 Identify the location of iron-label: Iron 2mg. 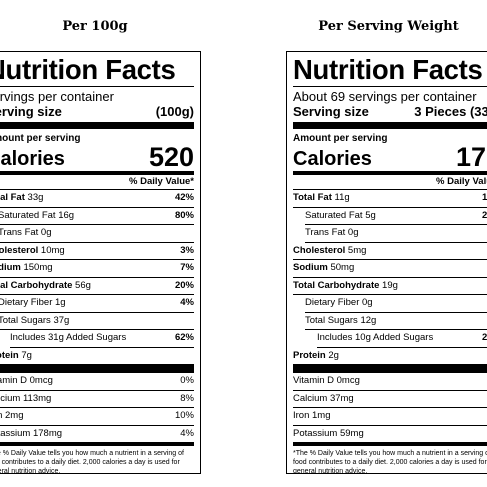
(12, 415).